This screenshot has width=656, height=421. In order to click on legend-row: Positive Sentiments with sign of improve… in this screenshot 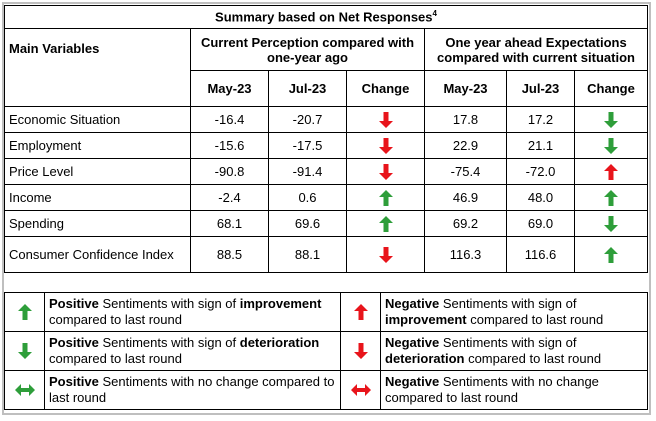, I will do `click(326, 312)`.